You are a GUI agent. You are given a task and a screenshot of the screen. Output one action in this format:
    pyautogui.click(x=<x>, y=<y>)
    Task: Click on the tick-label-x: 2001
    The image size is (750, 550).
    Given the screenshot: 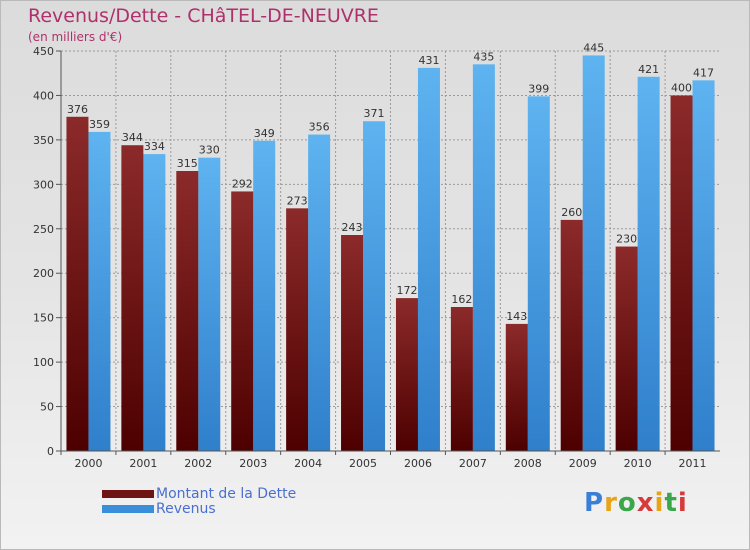 What is the action you would take?
    pyautogui.click(x=143, y=463)
    